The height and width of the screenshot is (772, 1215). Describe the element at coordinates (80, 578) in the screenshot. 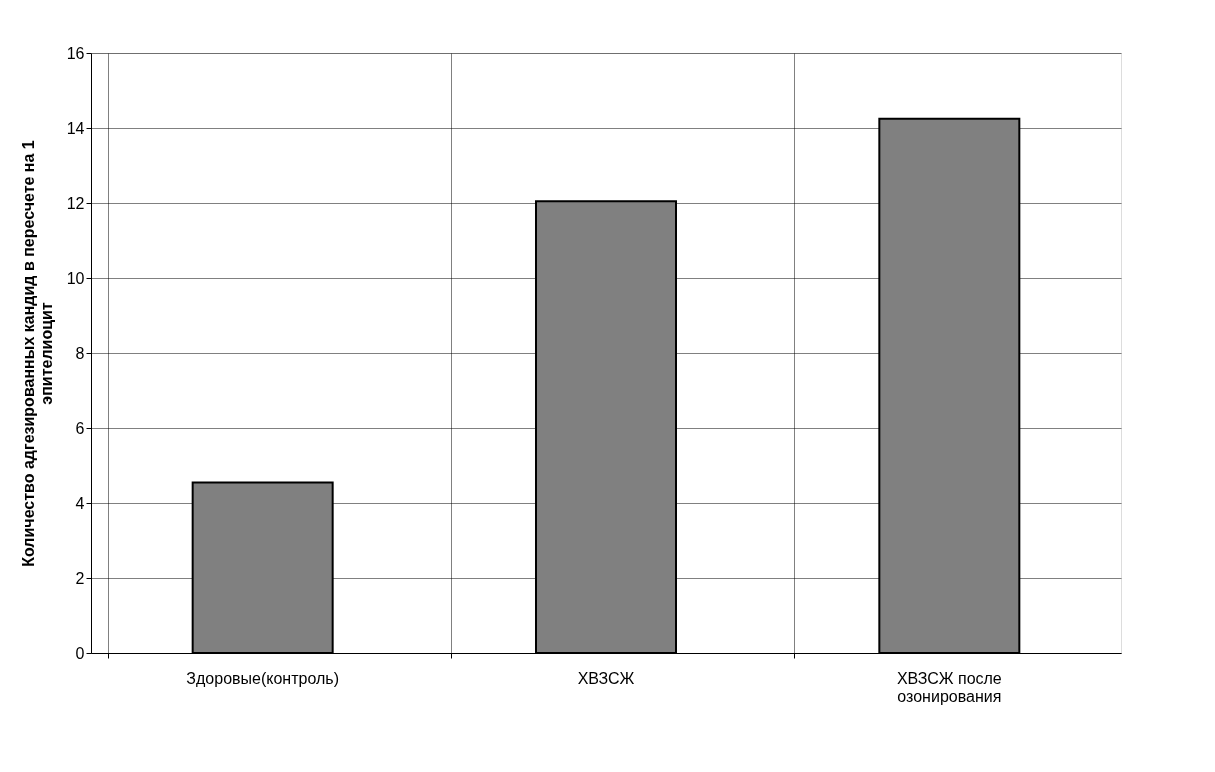

I see `y-tick-label: 2` at that location.